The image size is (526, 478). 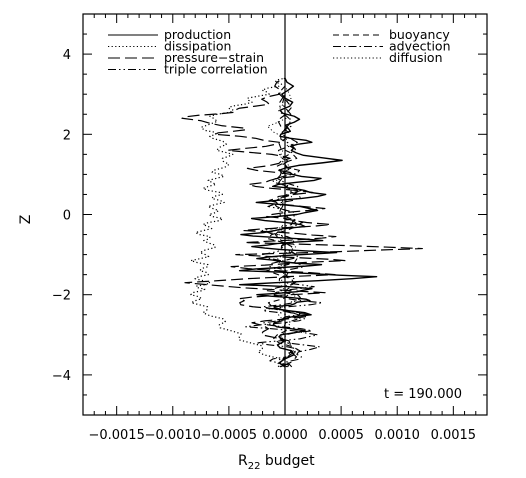 I want to click on legend-item-left: triple correlation, so click(x=188, y=69).